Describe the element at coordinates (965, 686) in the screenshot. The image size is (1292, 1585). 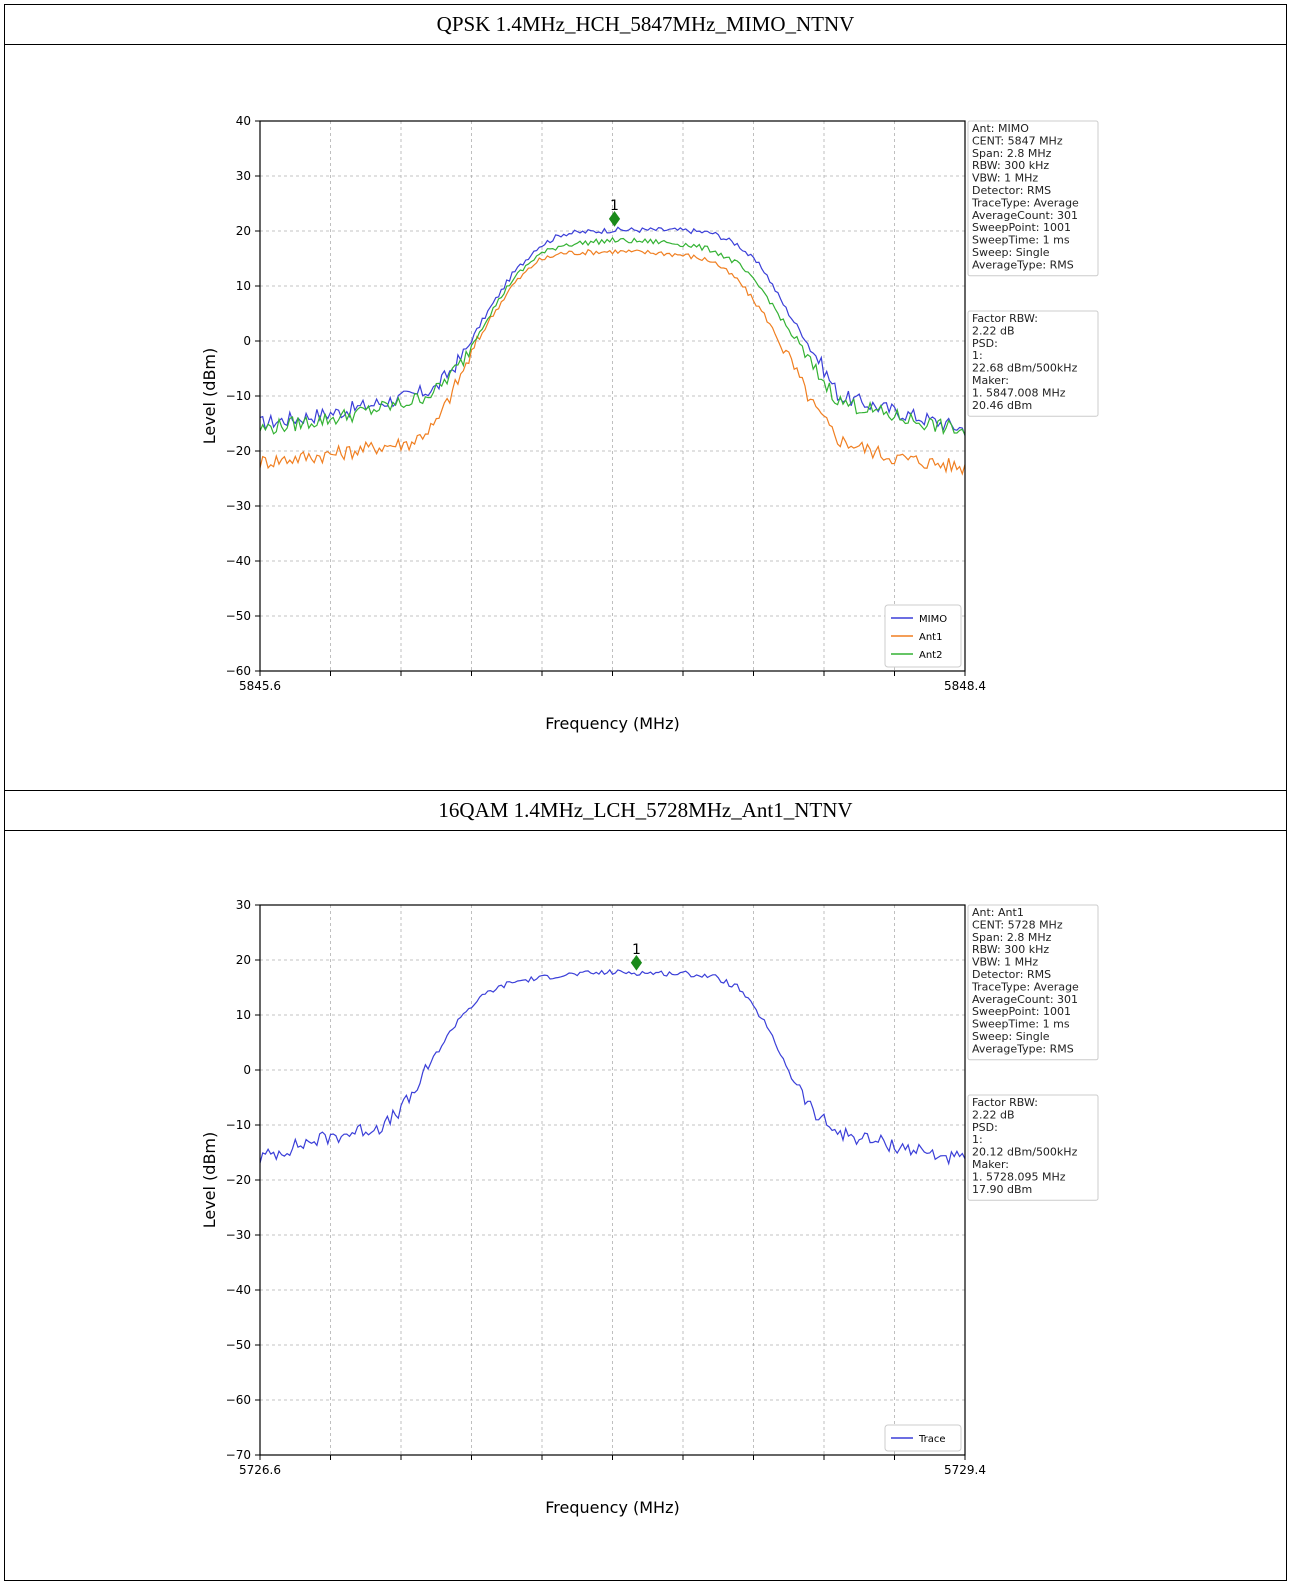
I see `x-tick-label: 5848.4` at that location.